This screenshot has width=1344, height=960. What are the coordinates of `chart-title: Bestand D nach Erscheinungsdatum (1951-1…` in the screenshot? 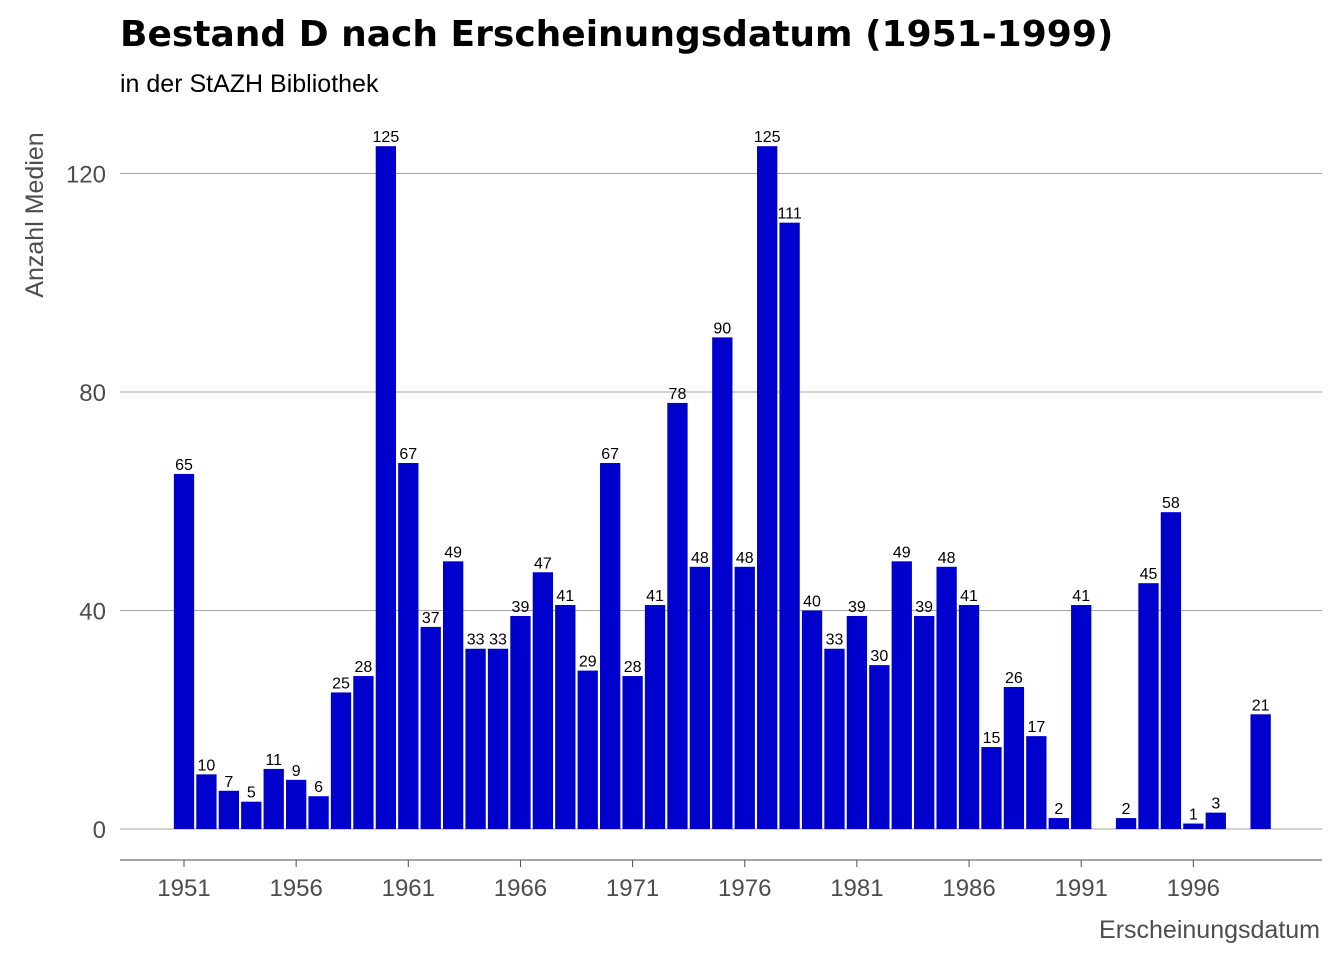 It's located at (617, 34).